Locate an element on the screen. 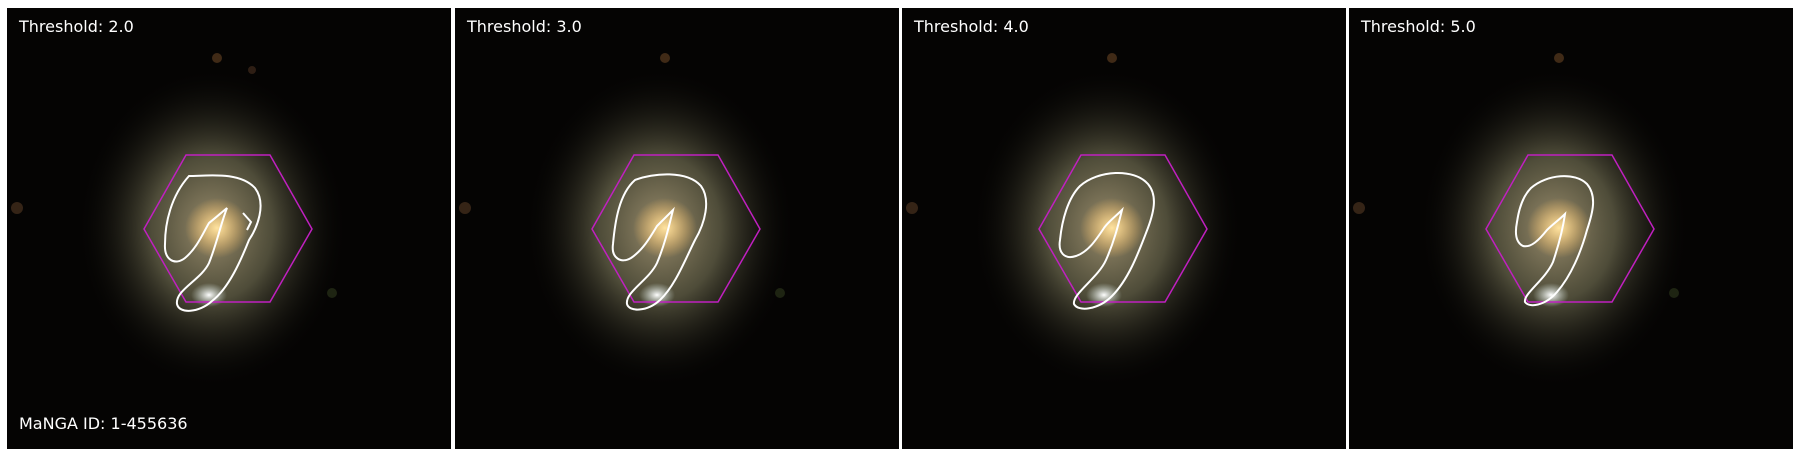  threshold-label: Threshold: 4.0 is located at coordinates (971, 26).